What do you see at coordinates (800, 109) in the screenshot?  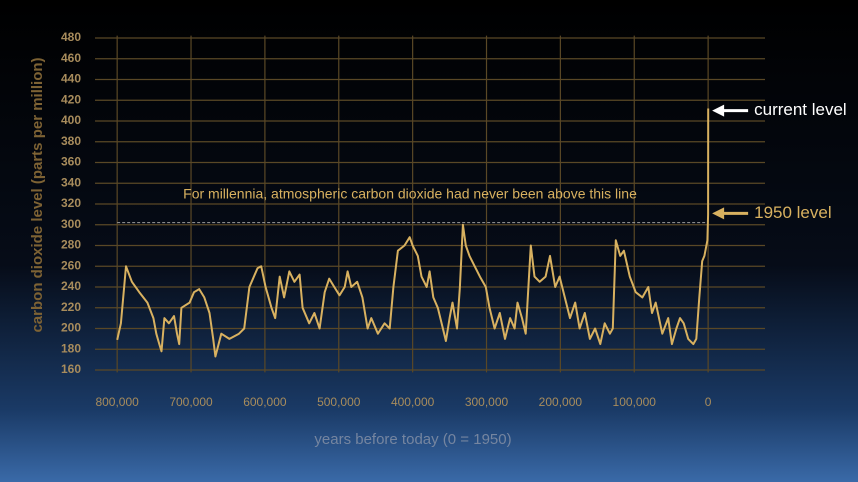 I see `annotation: current level` at bounding box center [800, 109].